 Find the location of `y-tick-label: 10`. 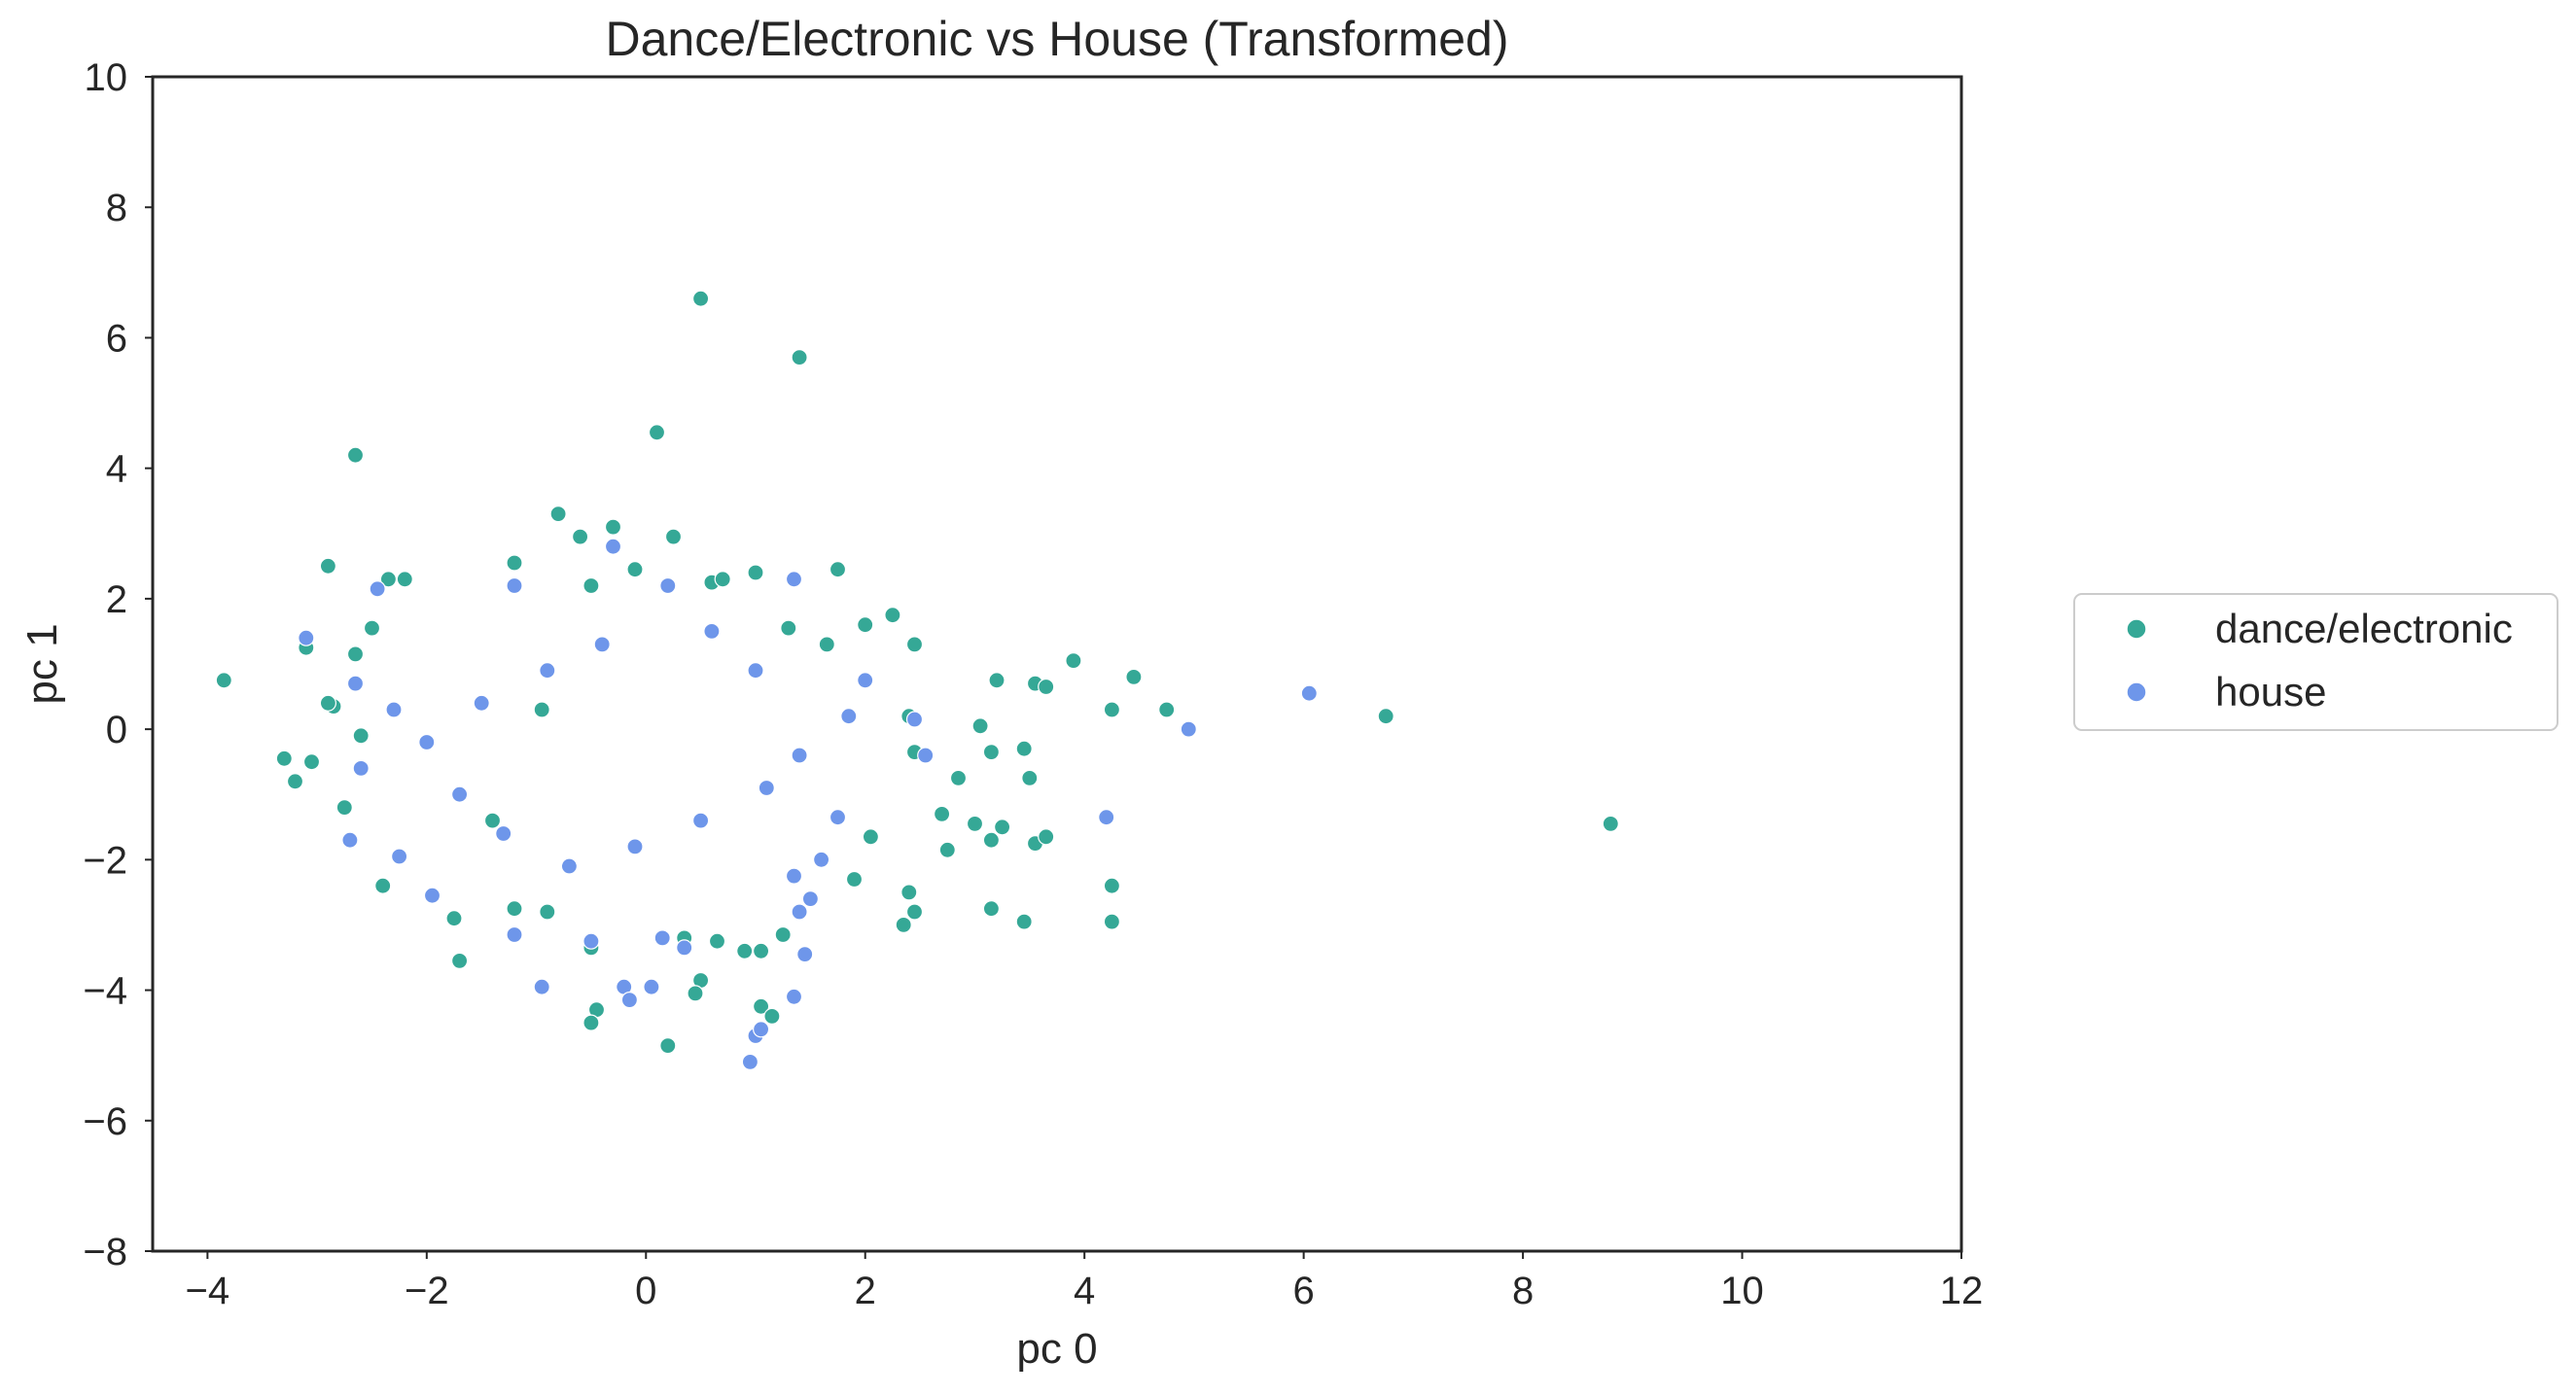

y-tick-label: 10 is located at coordinates (107, 77).